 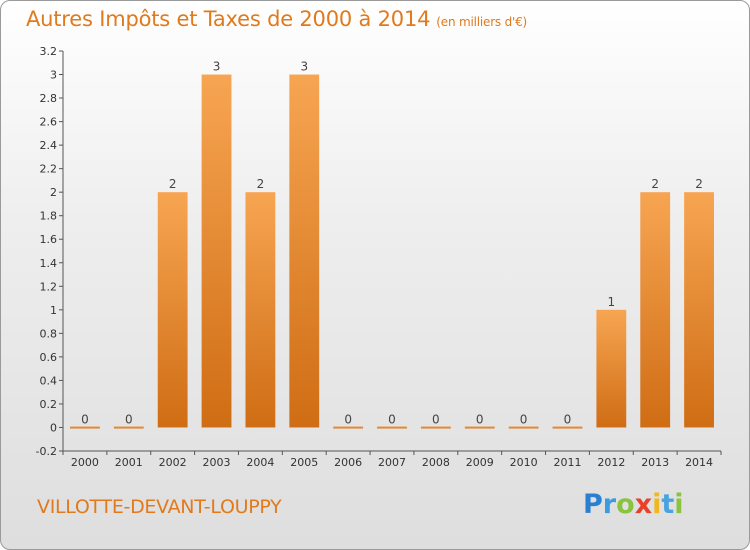 What do you see at coordinates (567, 462) in the screenshot?
I see `x-tick-label: 2011` at bounding box center [567, 462].